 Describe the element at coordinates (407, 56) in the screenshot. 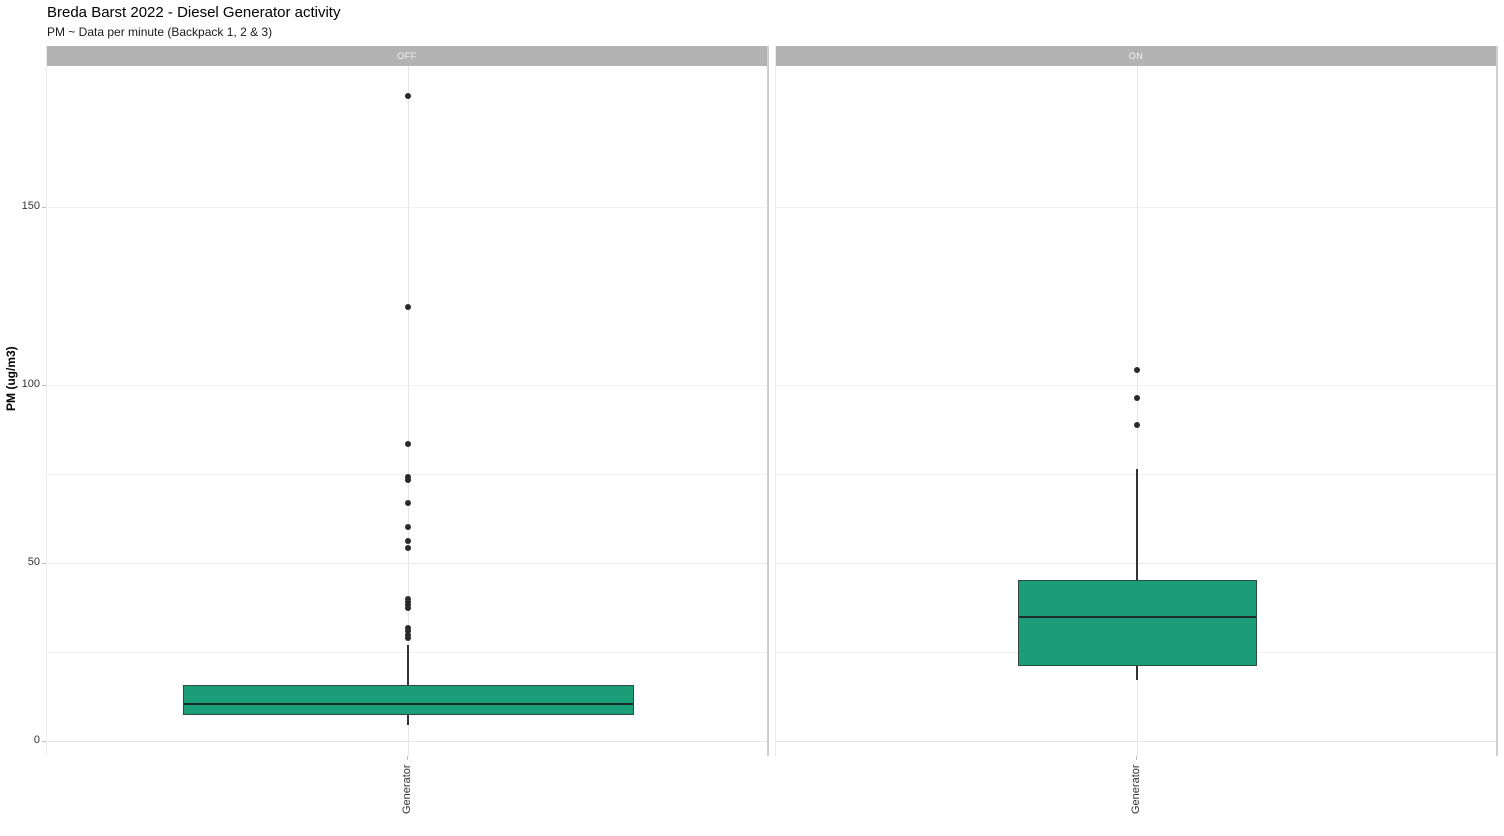

I see `facet-strip-off: OFF` at that location.